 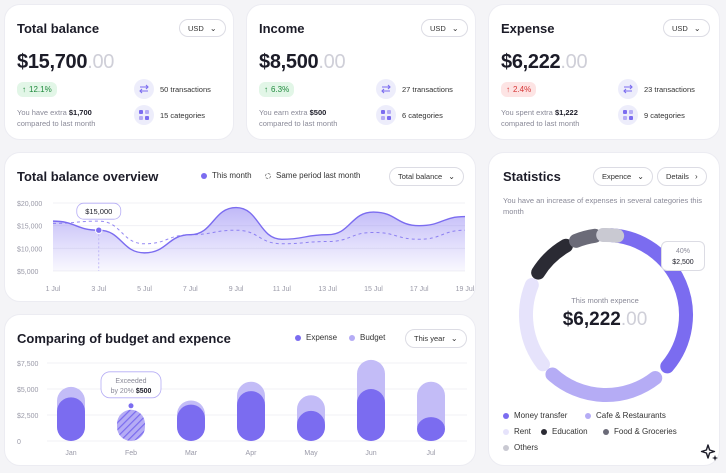 I want to click on x-tick-label: Jun, so click(x=370, y=453).